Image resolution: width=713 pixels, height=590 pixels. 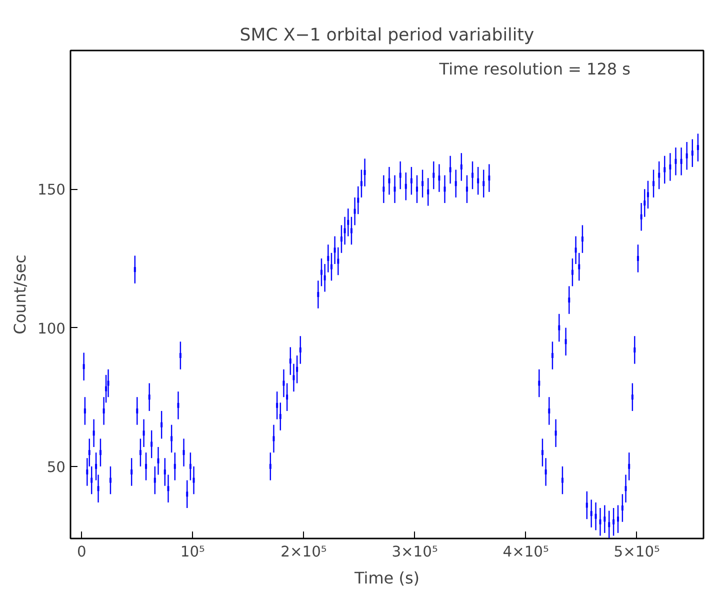 I want to click on y-tick-label: 100, so click(x=52, y=329).